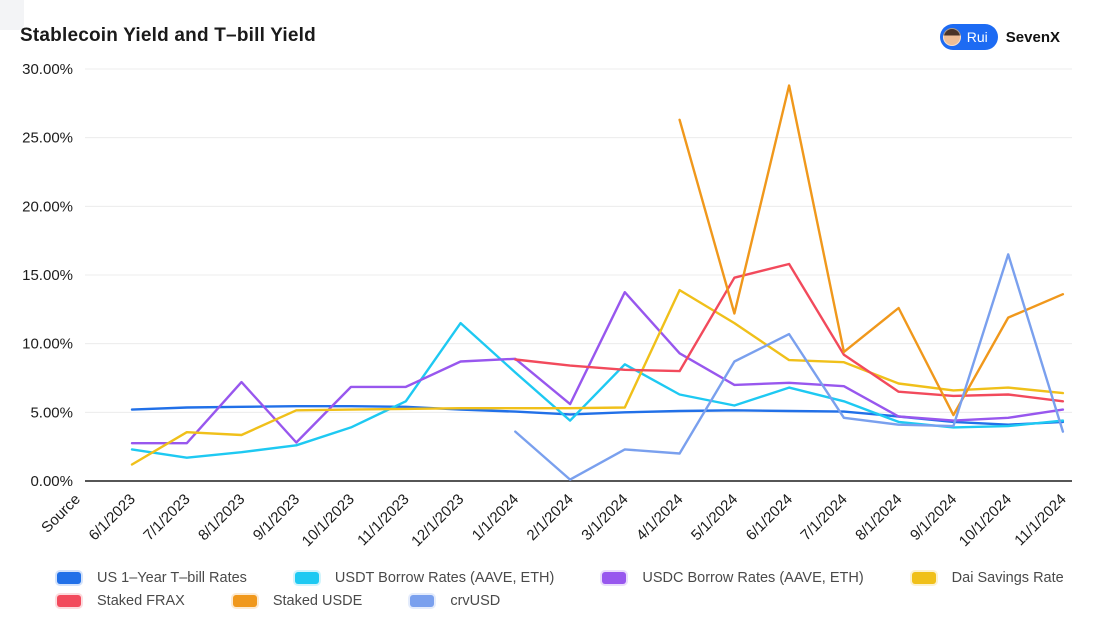 The width and height of the screenshot is (1100, 638). What do you see at coordinates (168, 35) in the screenshot?
I see `chart-title: Stablecoin Yield and T–bill Yield` at bounding box center [168, 35].